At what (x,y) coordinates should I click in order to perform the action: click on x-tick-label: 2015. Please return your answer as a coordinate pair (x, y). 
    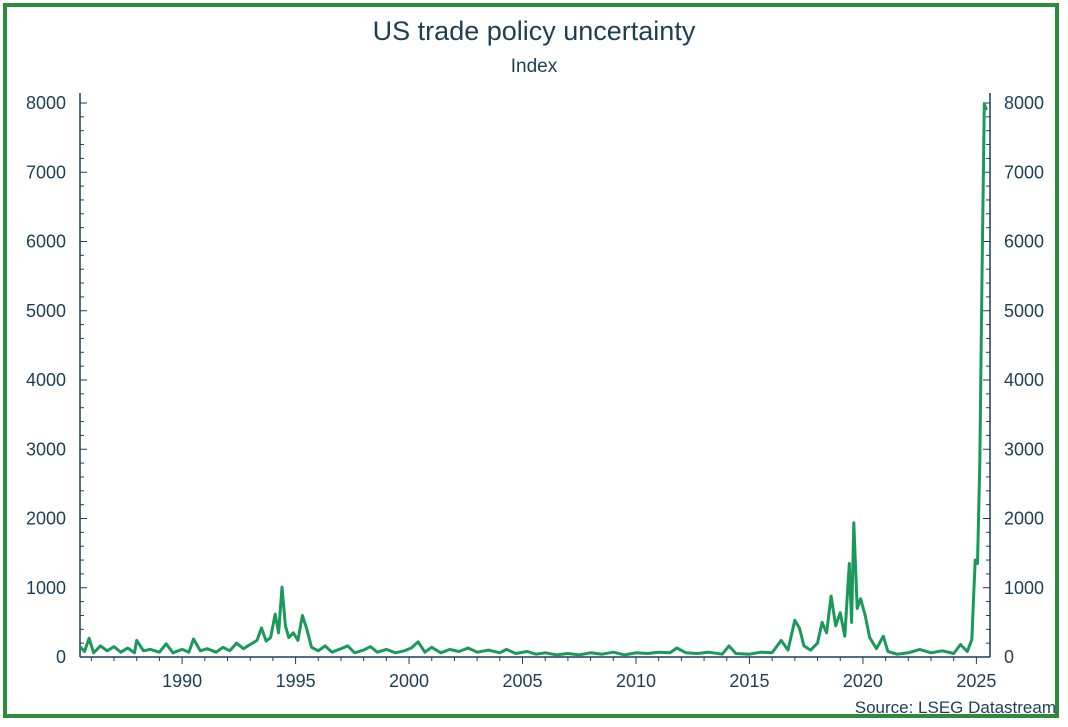
    Looking at the image, I should click on (749, 681).